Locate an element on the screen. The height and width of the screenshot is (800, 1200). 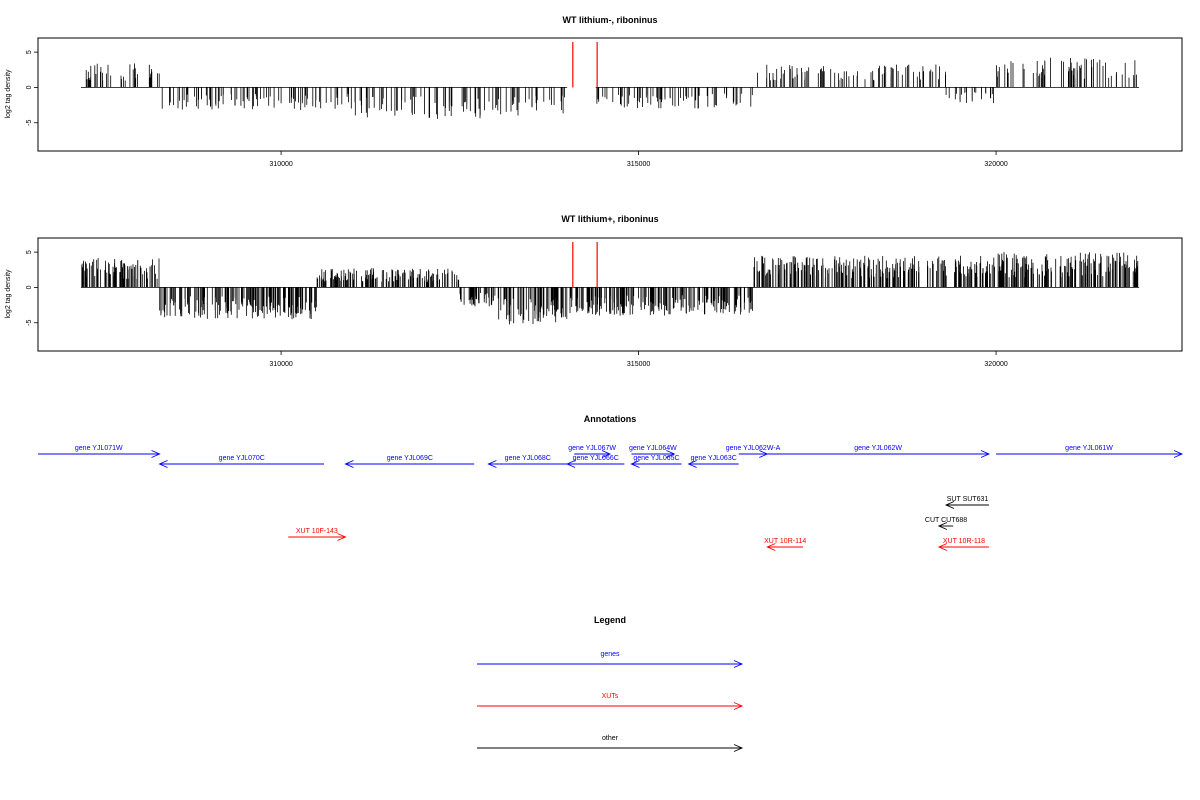
feature-label: gene YJL063C is located at coordinates (714, 458).